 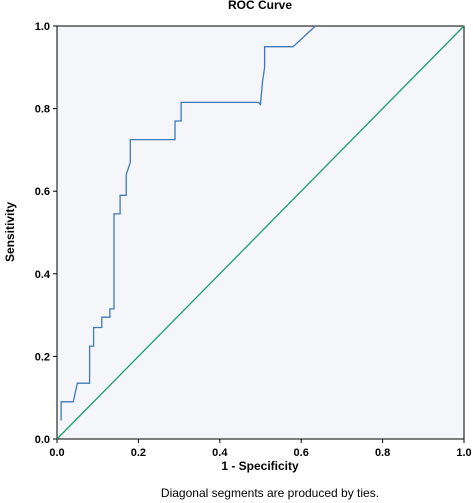 I want to click on x-tick-label: 0.6, so click(x=301, y=453).